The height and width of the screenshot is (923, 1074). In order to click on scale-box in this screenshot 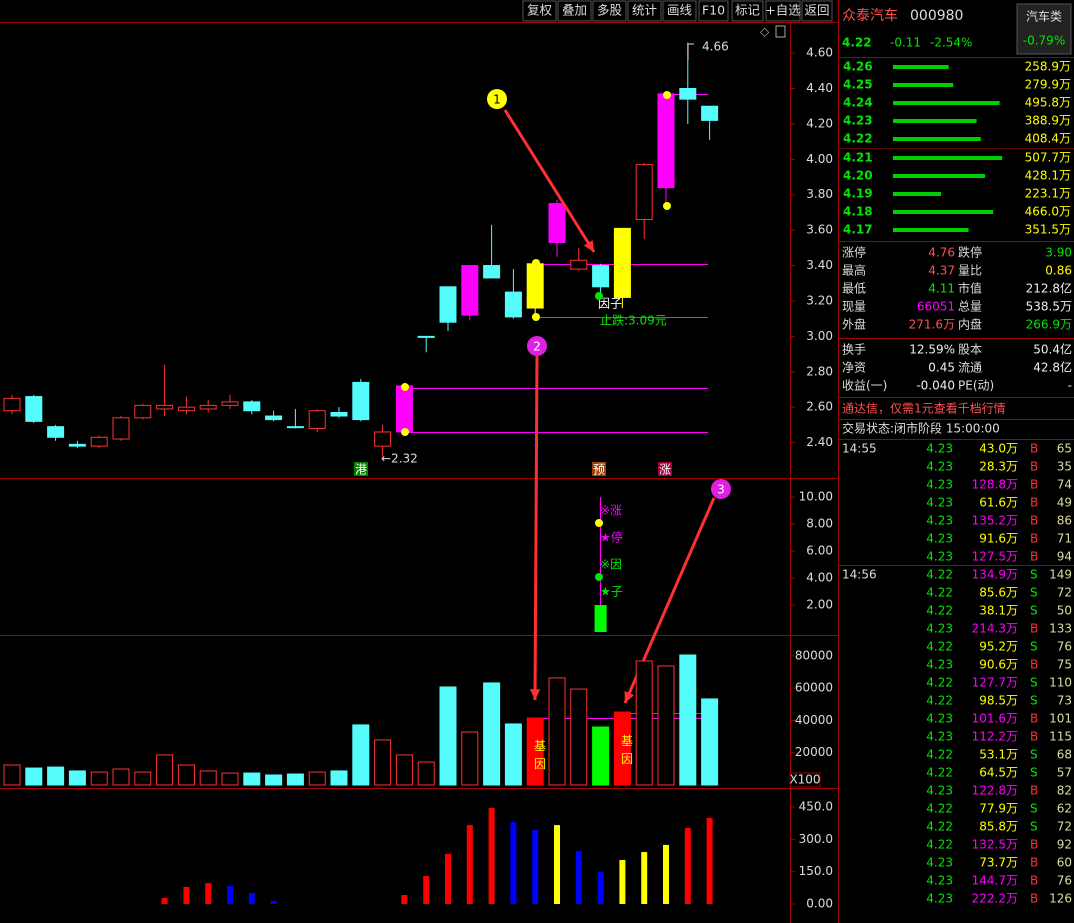, I will do `click(805, 780)`.